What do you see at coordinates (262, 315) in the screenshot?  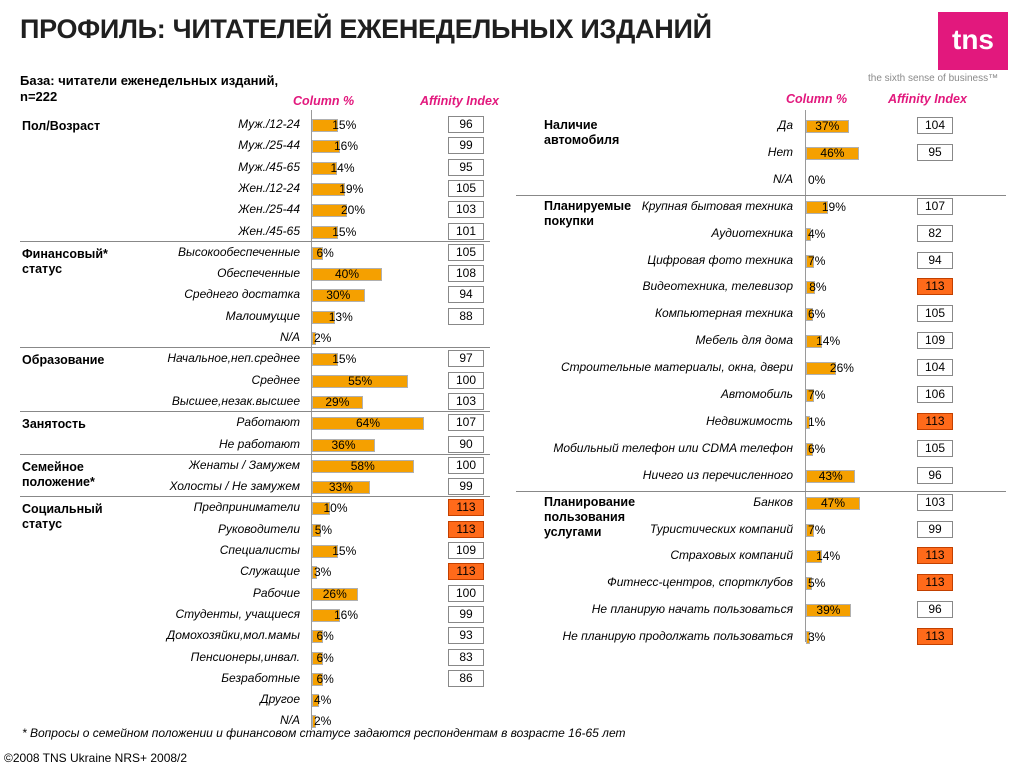 I see `left-row-label: Малоимущие` at bounding box center [262, 315].